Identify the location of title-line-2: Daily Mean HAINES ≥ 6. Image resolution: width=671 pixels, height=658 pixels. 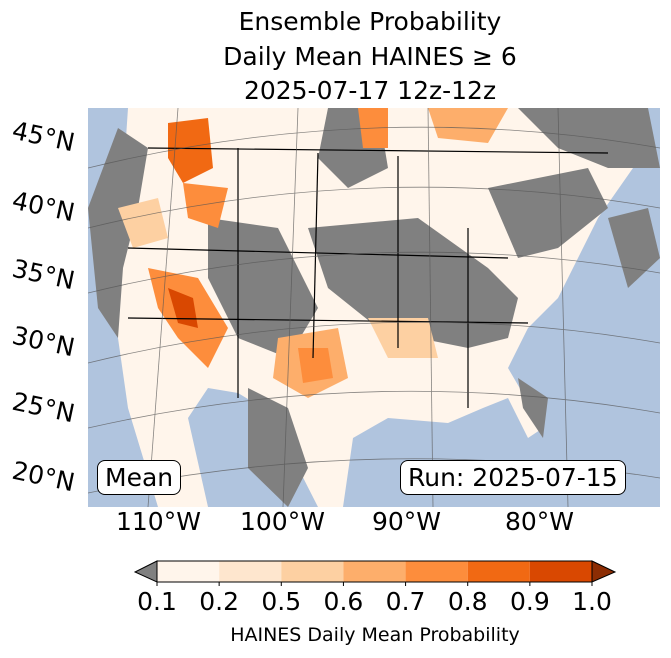
(370, 56).